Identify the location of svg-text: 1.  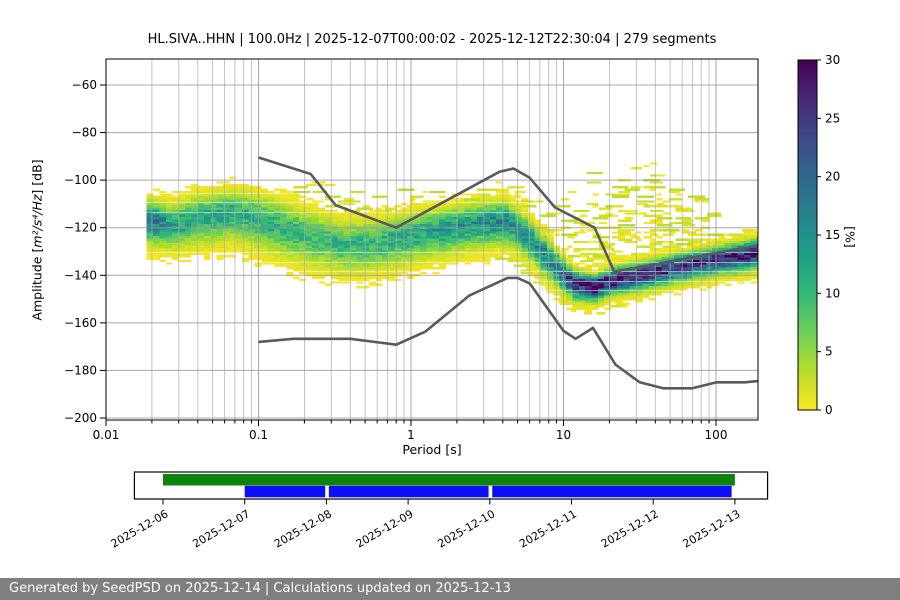
(411, 435).